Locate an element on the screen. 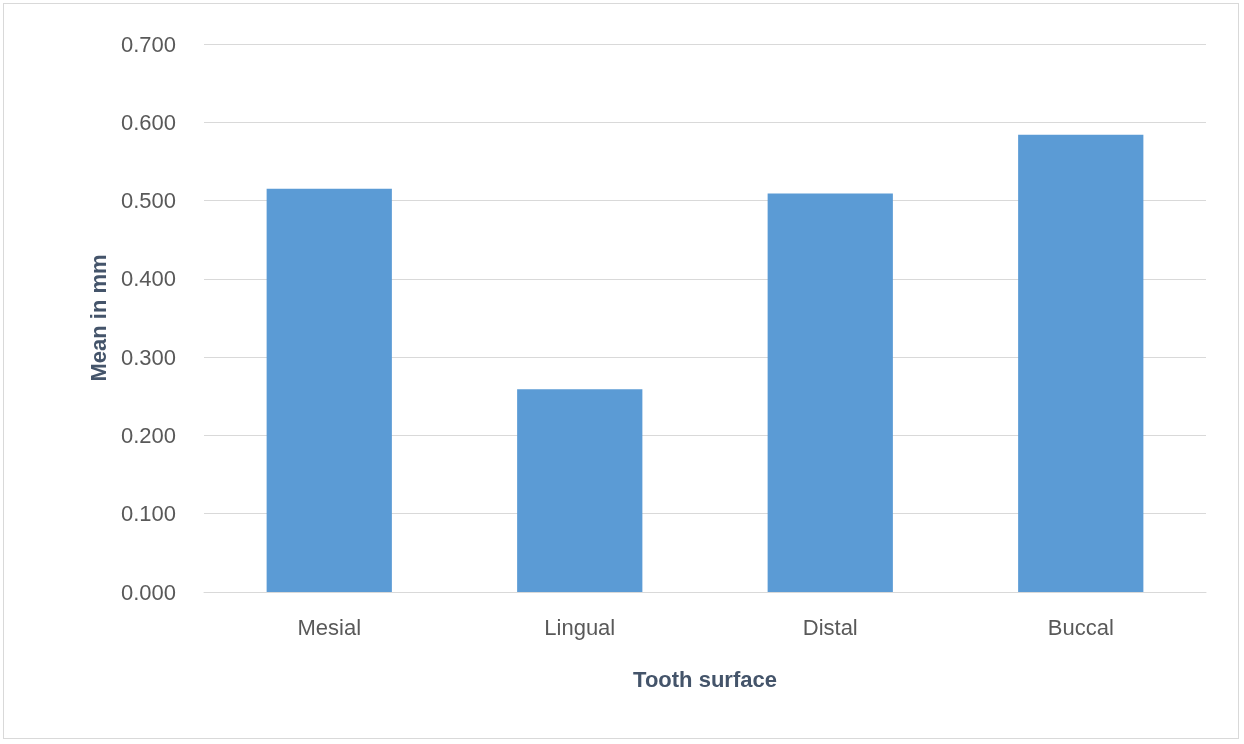  x-tick-label: Mesial is located at coordinates (329, 627).